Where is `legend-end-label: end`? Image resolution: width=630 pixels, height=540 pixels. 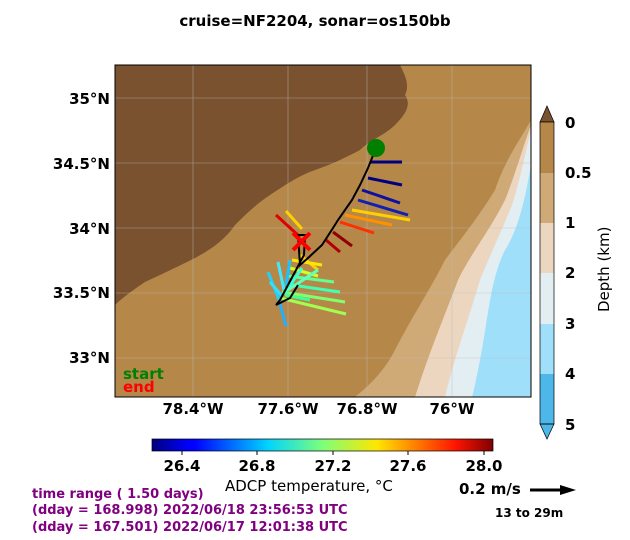 legend-end-label: end is located at coordinates (139, 387).